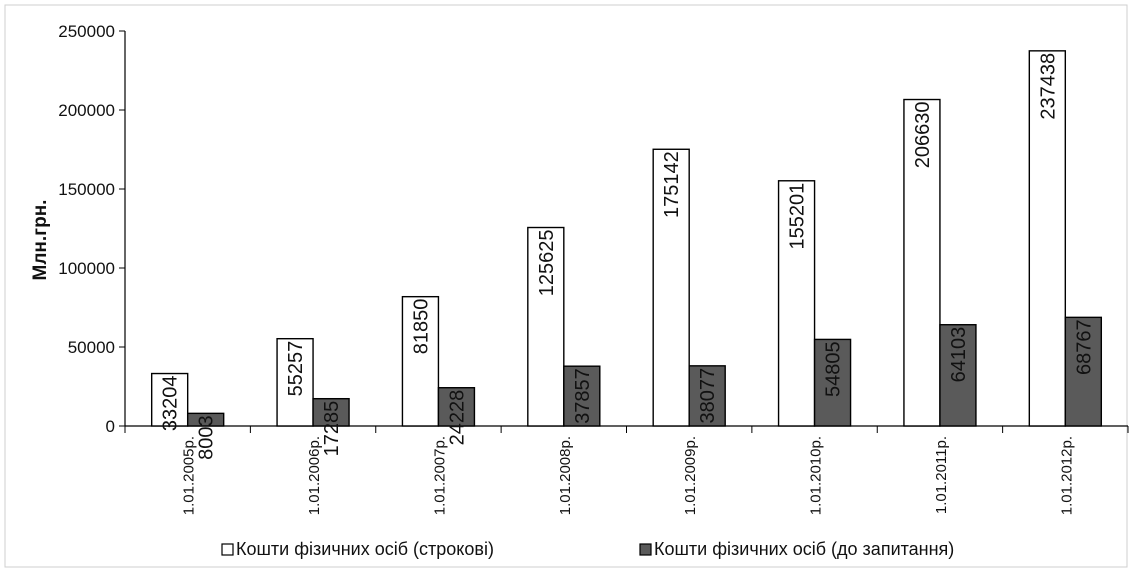 The image size is (1132, 572). Describe the element at coordinates (798, 216) in the screenshot. I see `data-label: 155201` at that location.